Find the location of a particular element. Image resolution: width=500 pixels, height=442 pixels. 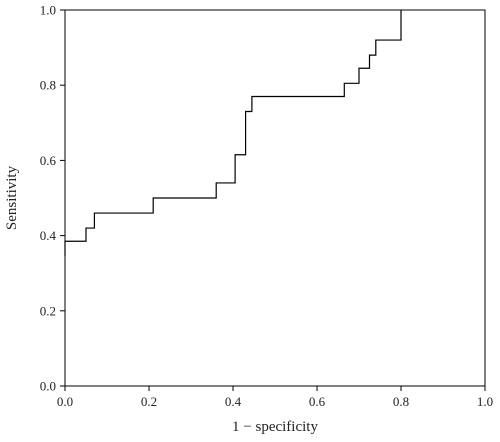

y-tick-label: 0.8 is located at coordinates (48, 85).